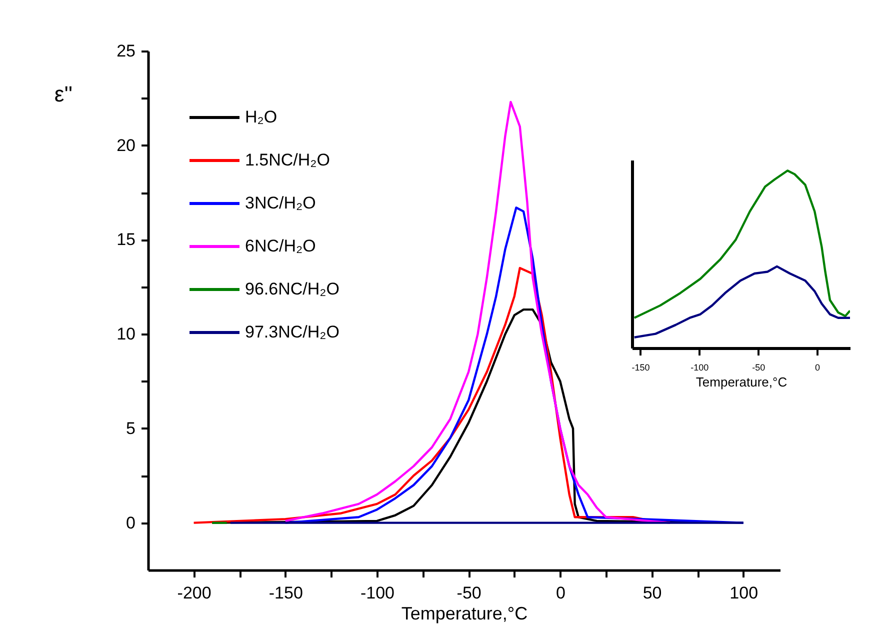  Describe the element at coordinates (194, 593) in the screenshot. I see `x-tick-label: -200` at that location.